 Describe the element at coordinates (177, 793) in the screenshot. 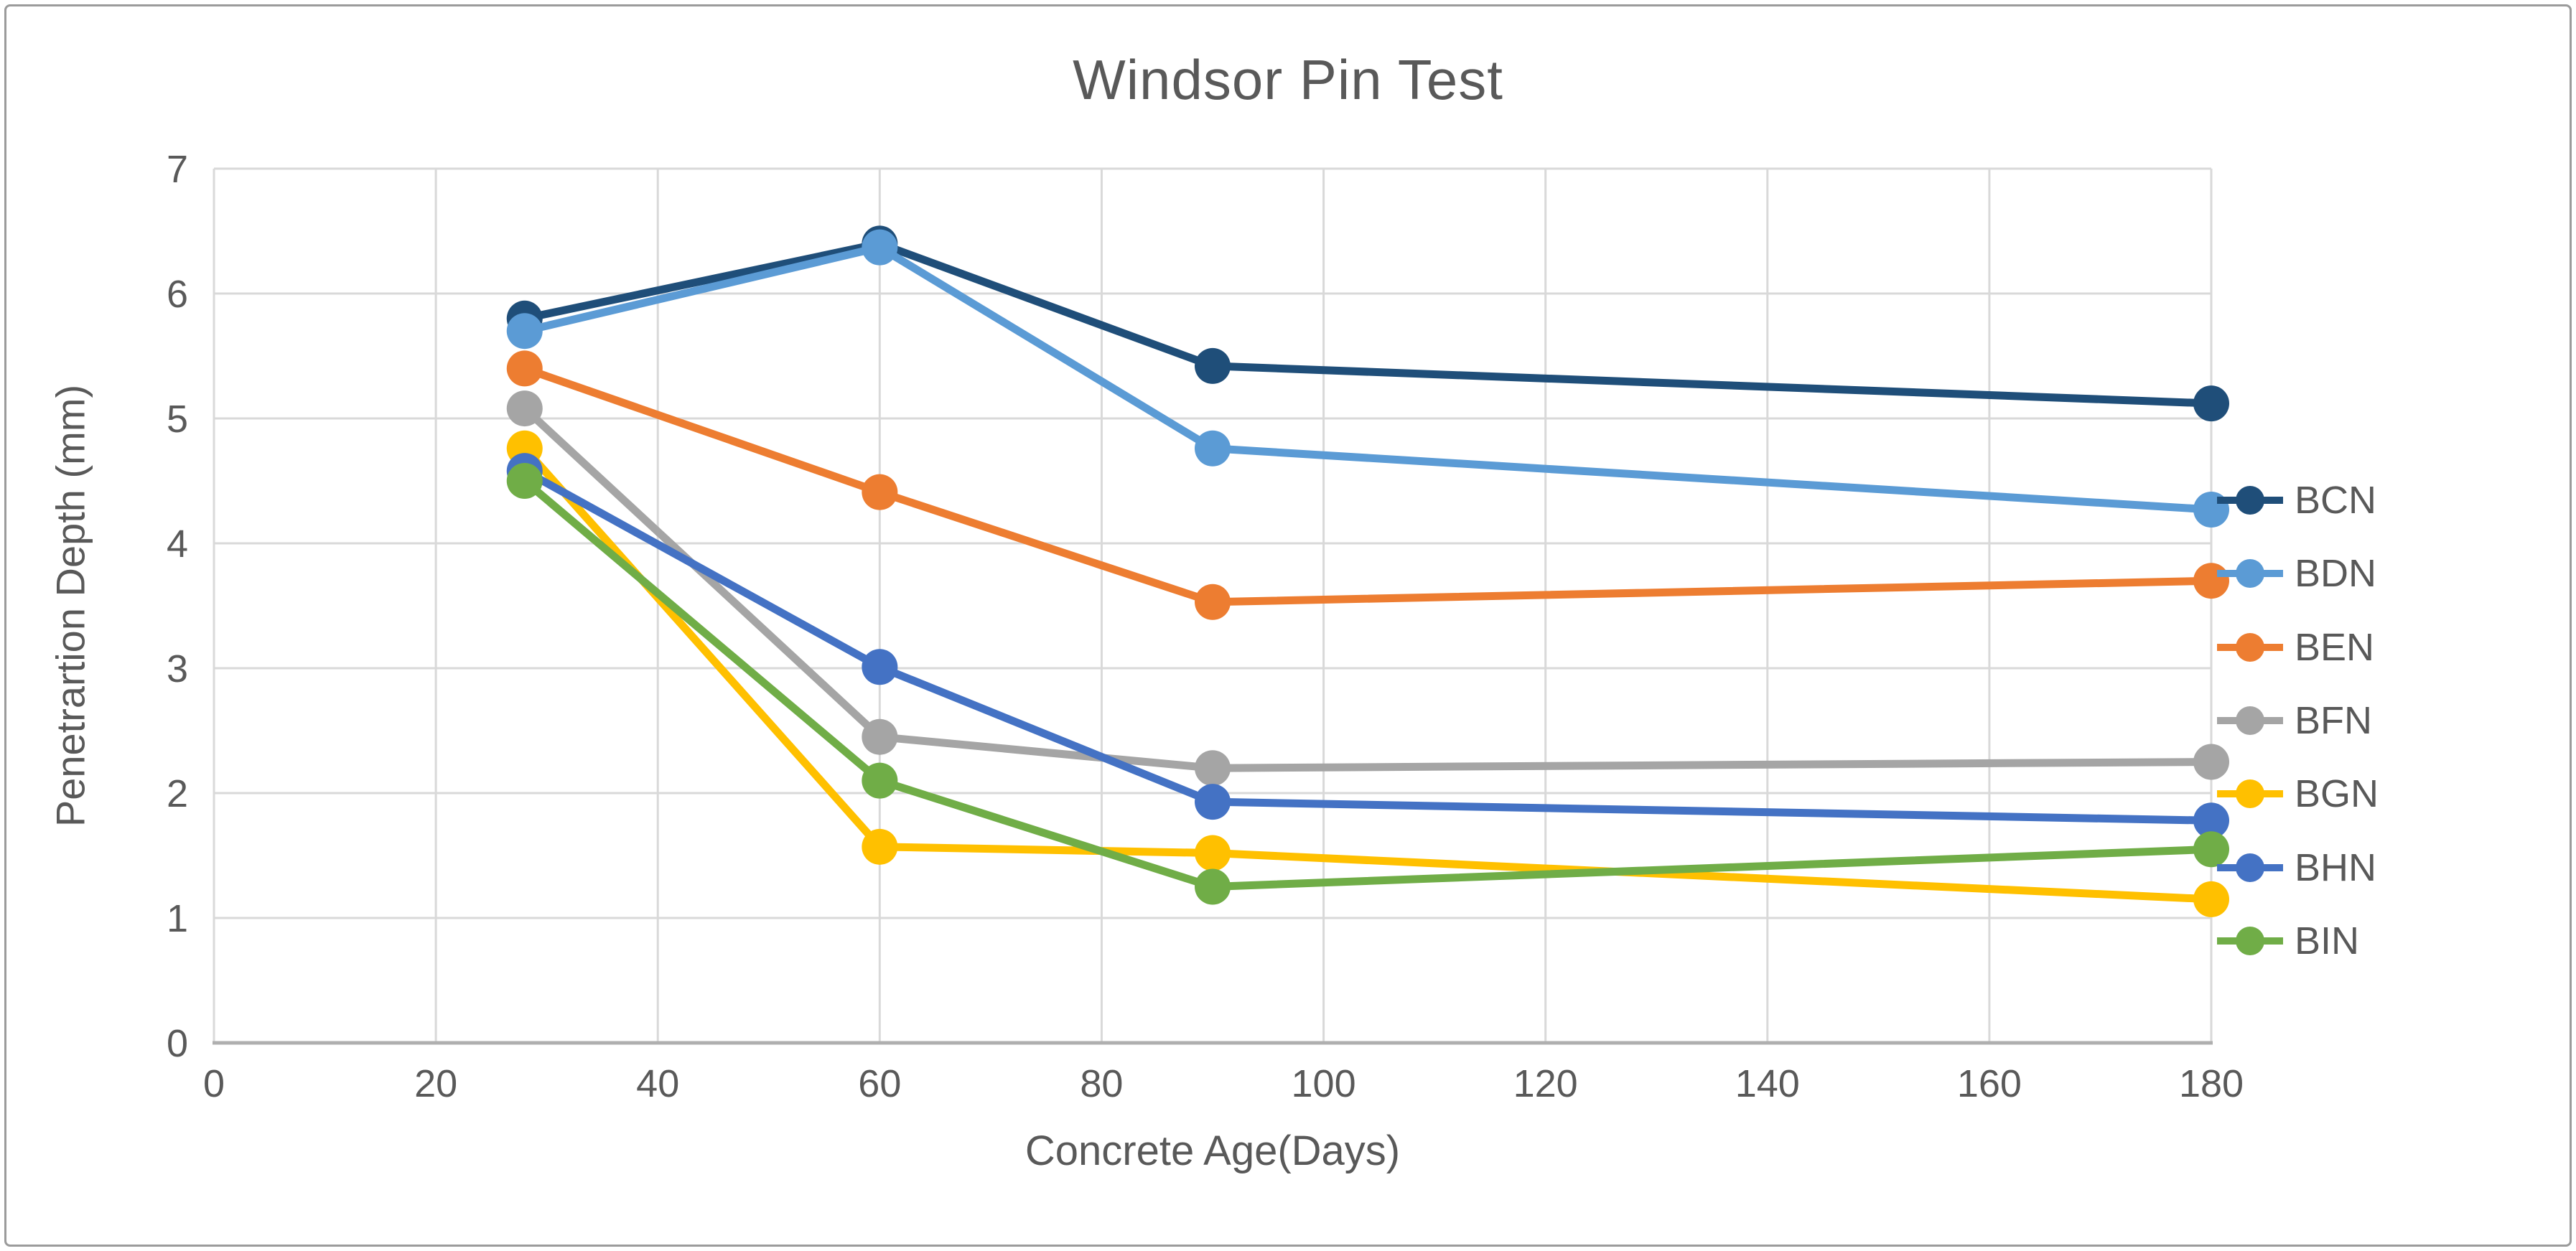

I see `y-tick-label: 2` at that location.